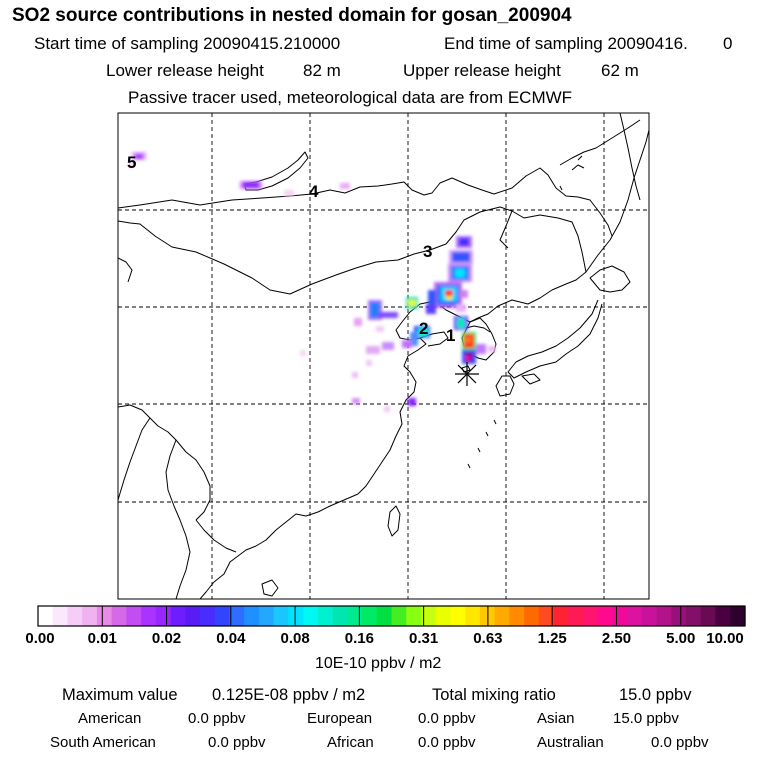 The width and height of the screenshot is (768, 768). I want to click on region-name-european: European, so click(340, 718).